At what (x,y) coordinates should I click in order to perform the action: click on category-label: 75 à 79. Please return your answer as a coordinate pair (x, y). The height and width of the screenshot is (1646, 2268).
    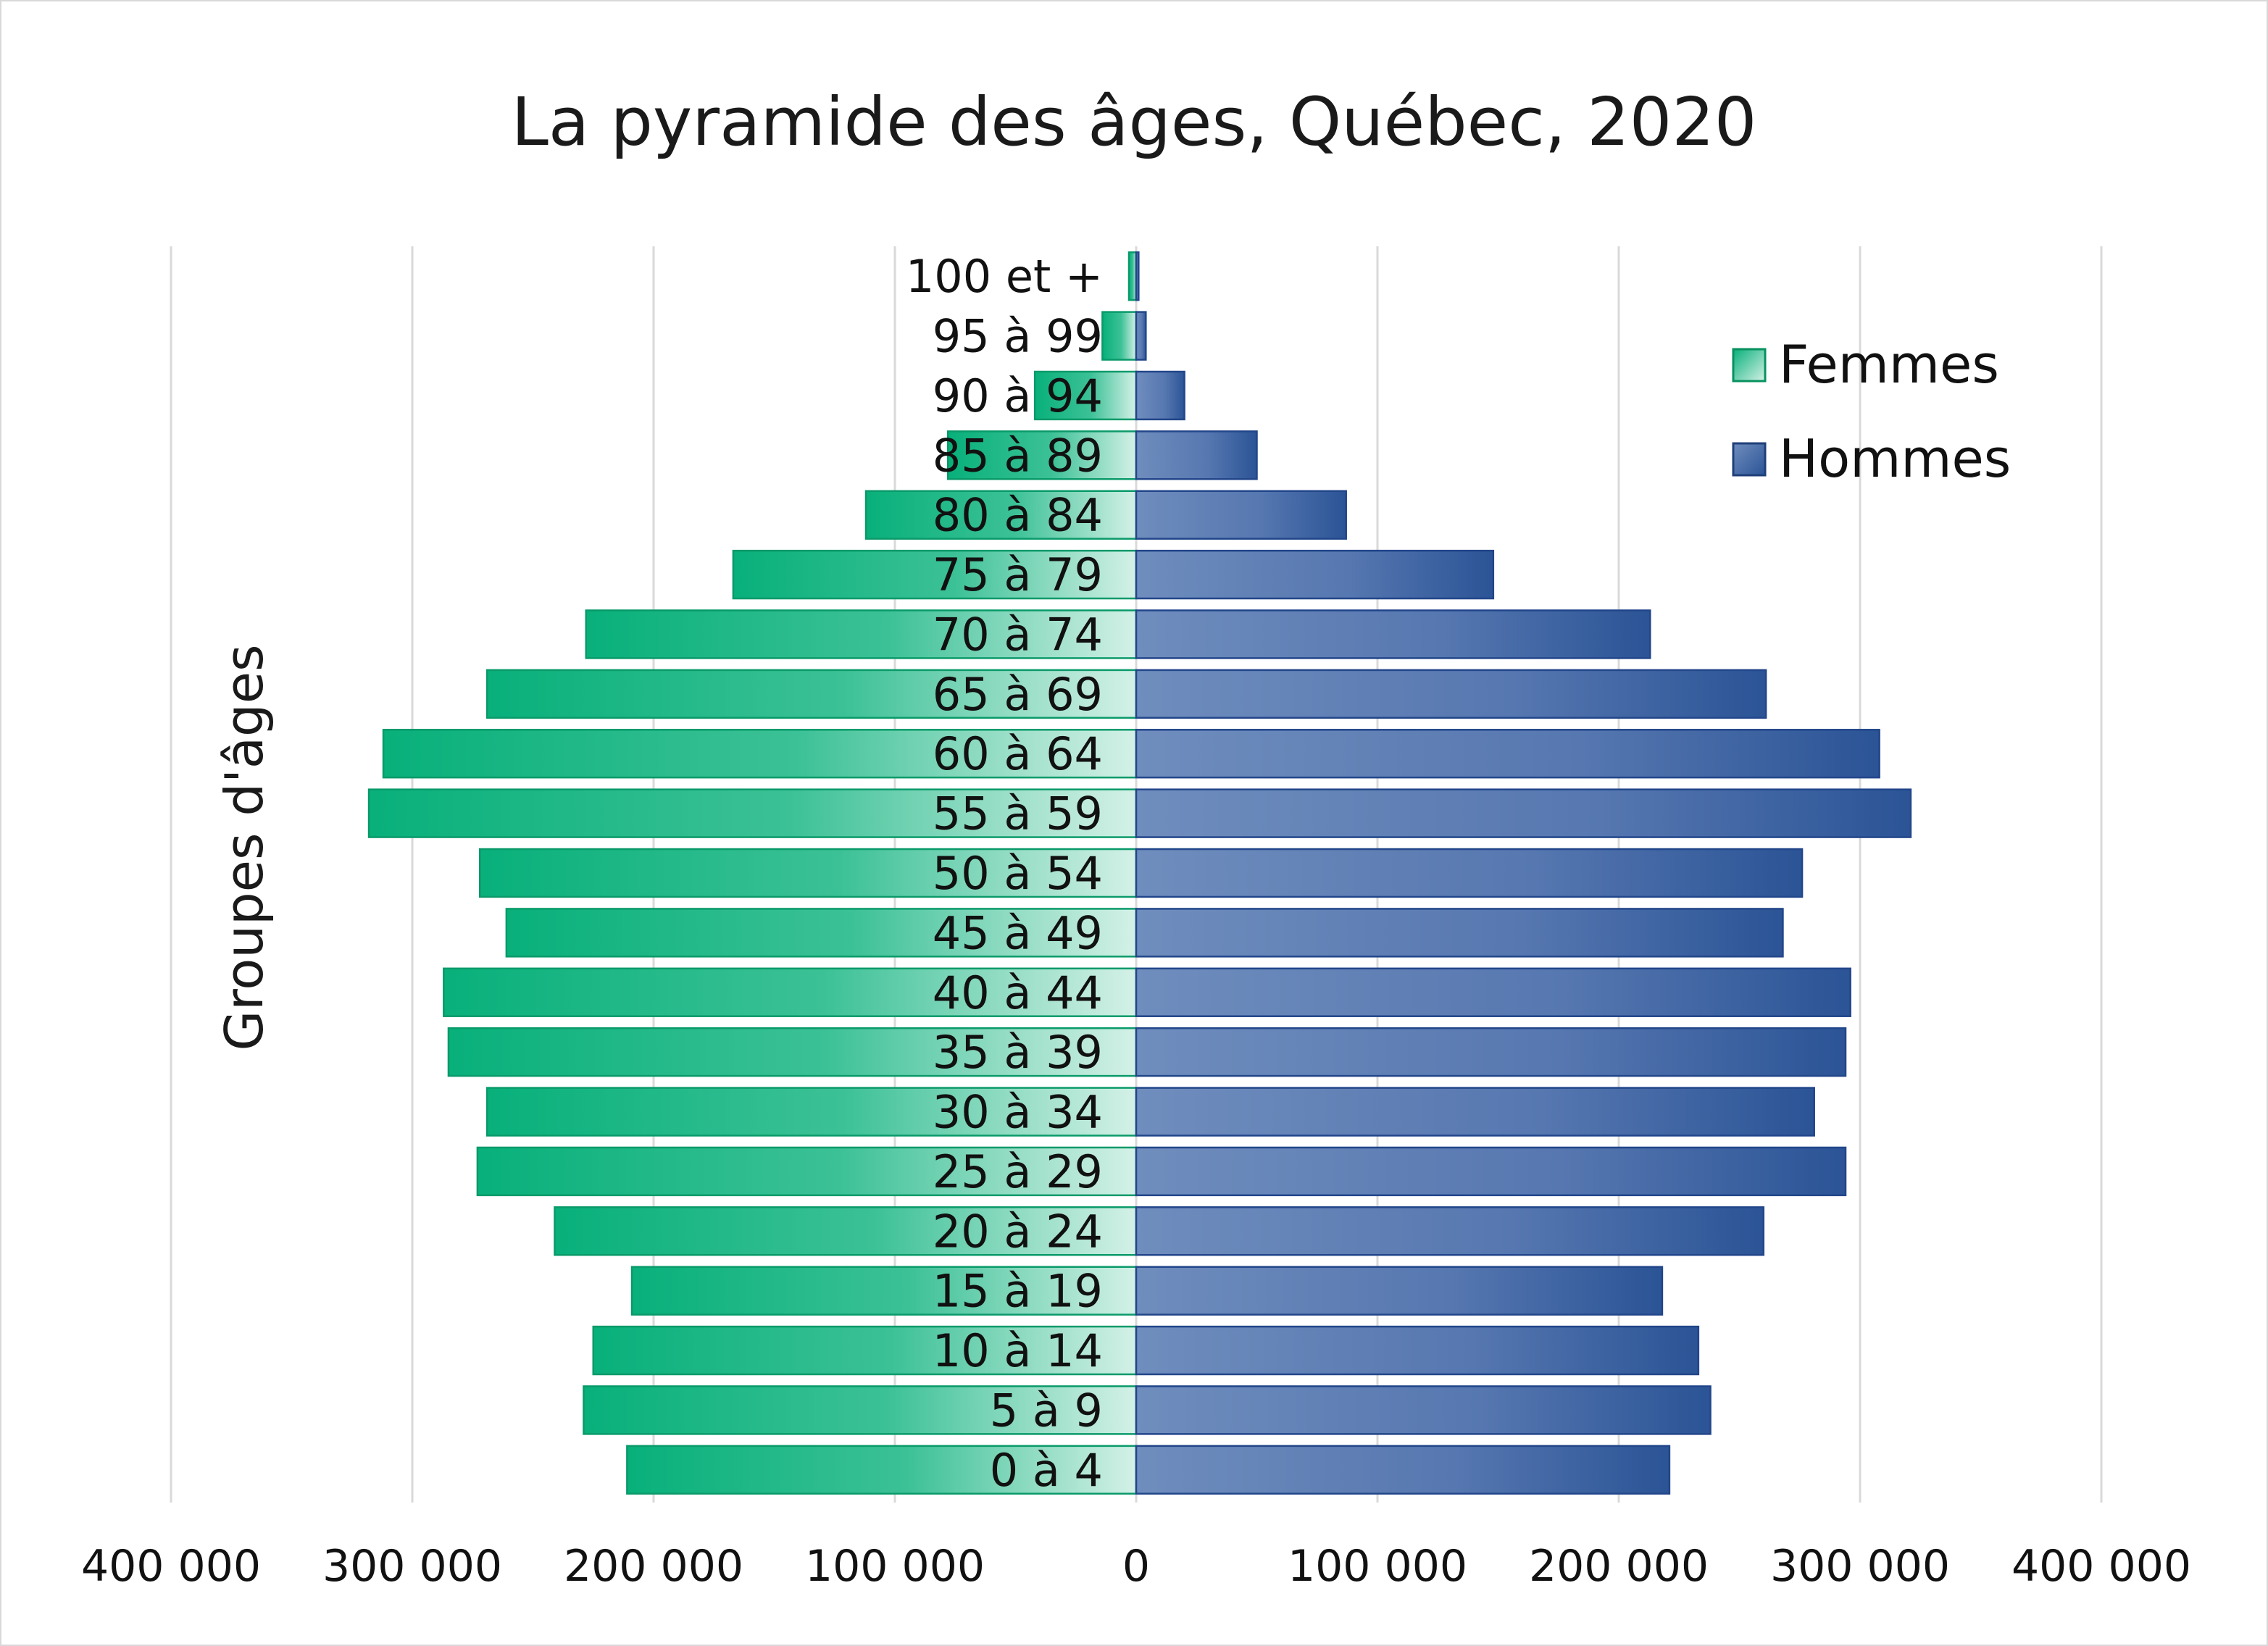
    Looking at the image, I should click on (1018, 574).